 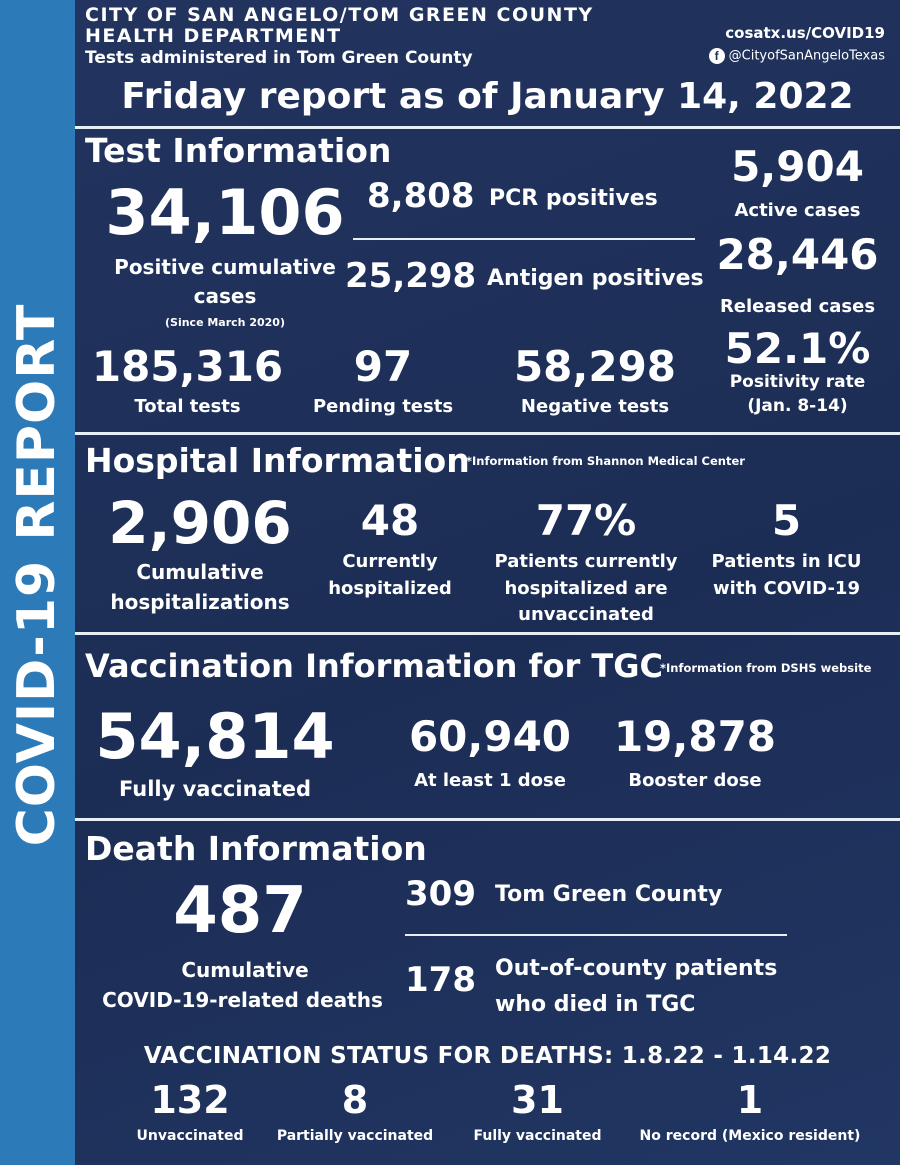 What do you see at coordinates (238, 150) in the screenshot?
I see `test-info-heading: Test Information` at bounding box center [238, 150].